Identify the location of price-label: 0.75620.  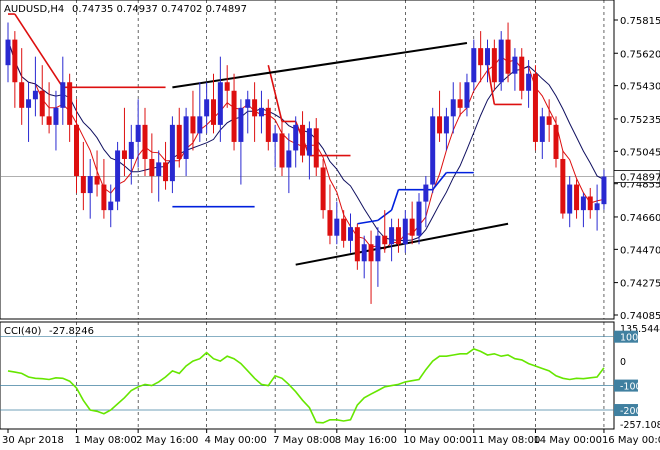
(640, 54).